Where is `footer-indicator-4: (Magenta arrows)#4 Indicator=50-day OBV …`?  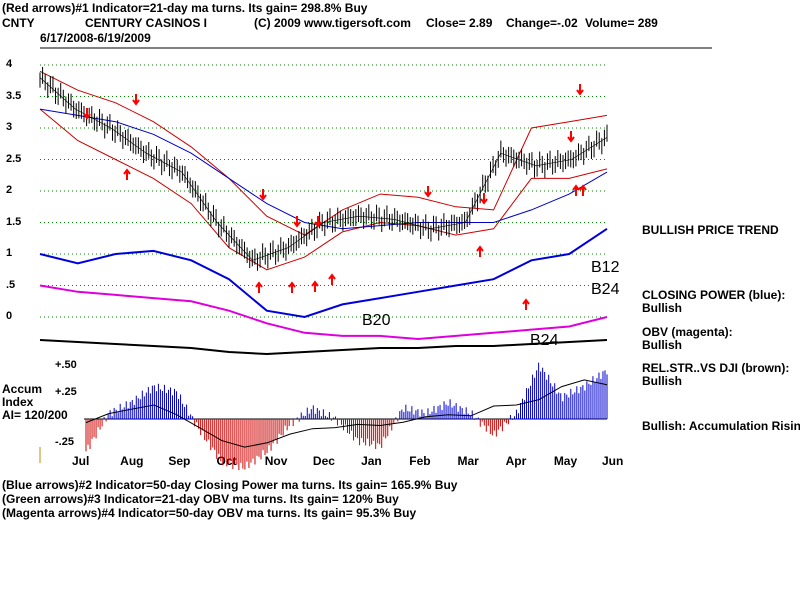 footer-indicator-4: (Magenta arrows)#4 Indicator=50-day OBV … is located at coordinates (209, 513).